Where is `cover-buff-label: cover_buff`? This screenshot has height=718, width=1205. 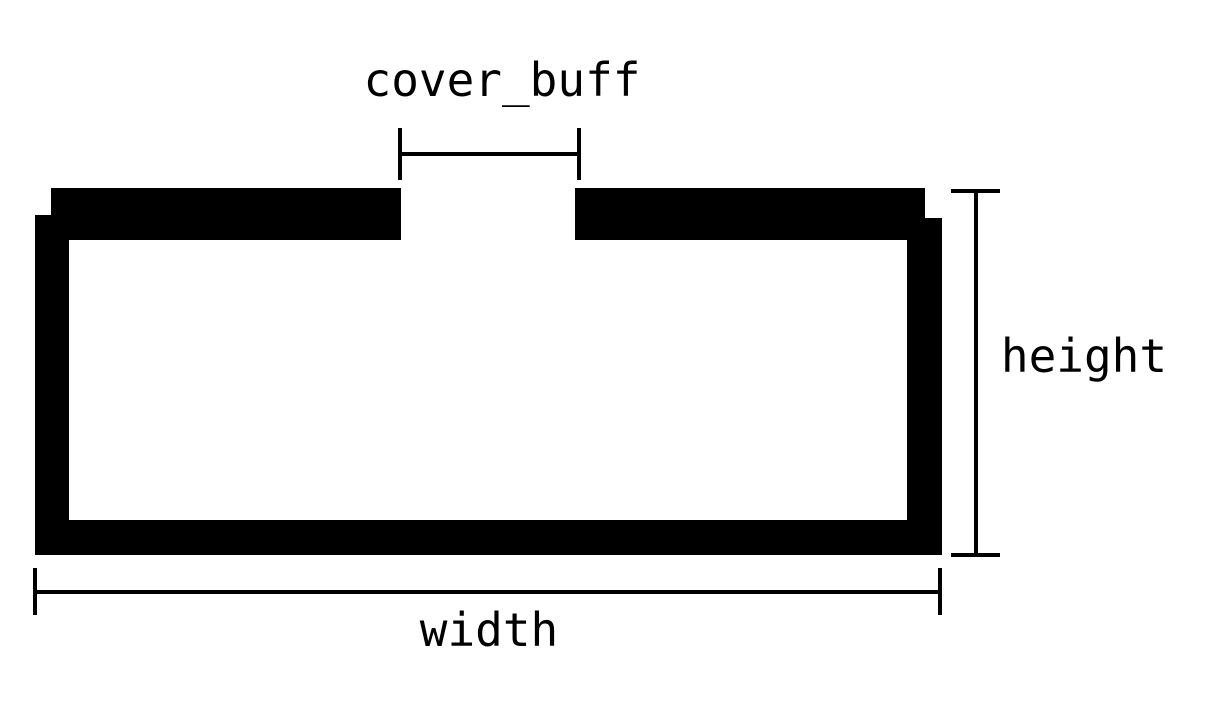 cover-buff-label: cover_buff is located at coordinates (502, 80).